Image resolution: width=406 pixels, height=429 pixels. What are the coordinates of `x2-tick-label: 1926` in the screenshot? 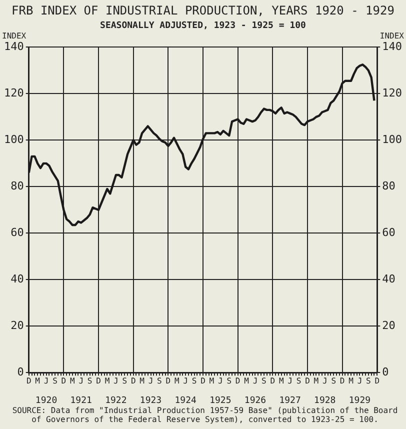 It's located at (255, 401).